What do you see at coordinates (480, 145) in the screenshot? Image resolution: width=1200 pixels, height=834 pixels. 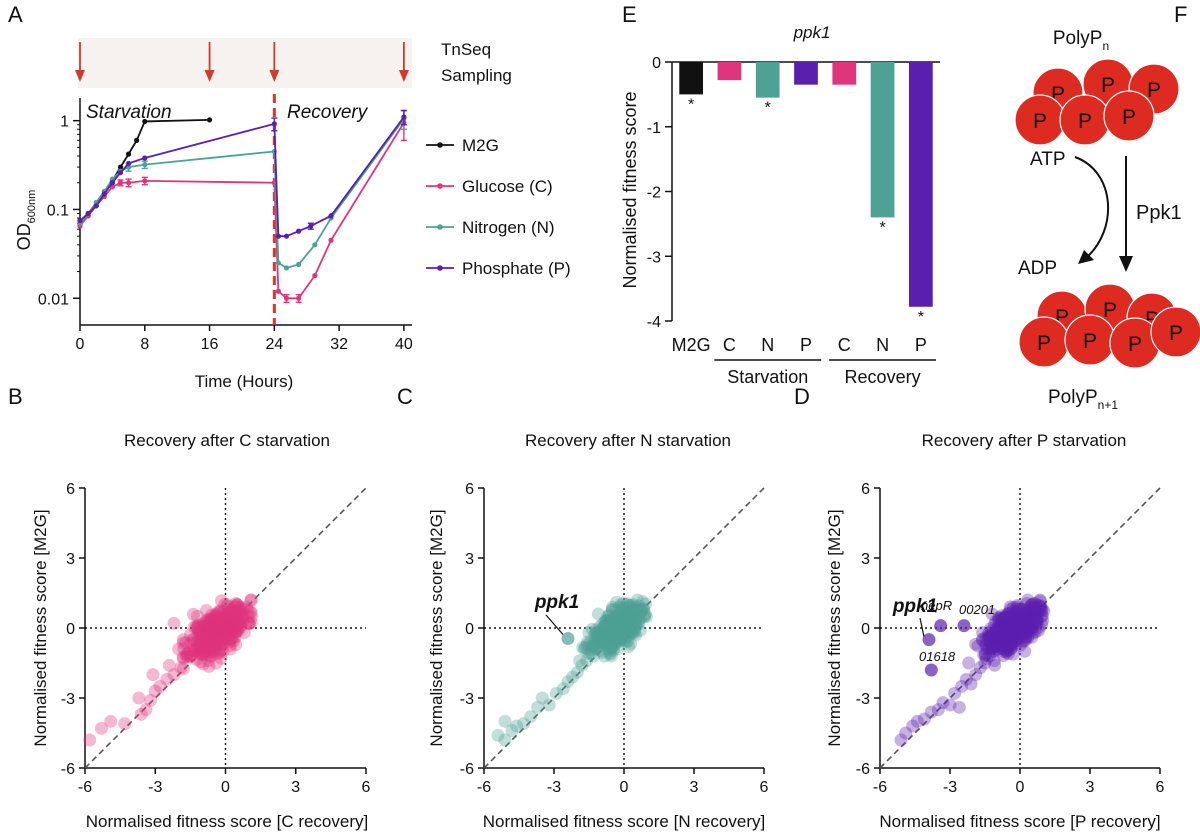 I see `legend-entry: M2G` at bounding box center [480, 145].